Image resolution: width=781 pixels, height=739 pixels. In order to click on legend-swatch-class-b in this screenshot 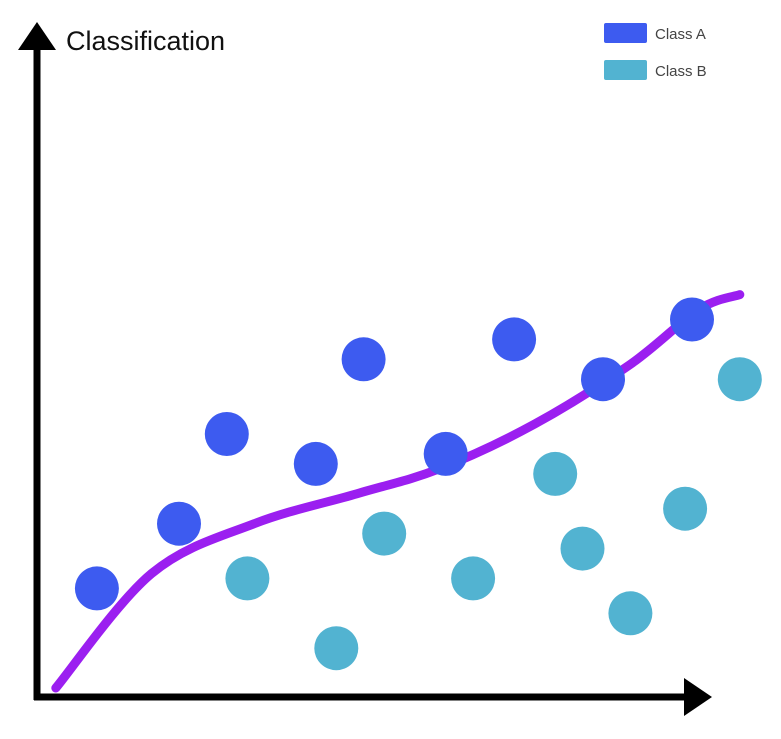, I will do `click(625, 70)`.